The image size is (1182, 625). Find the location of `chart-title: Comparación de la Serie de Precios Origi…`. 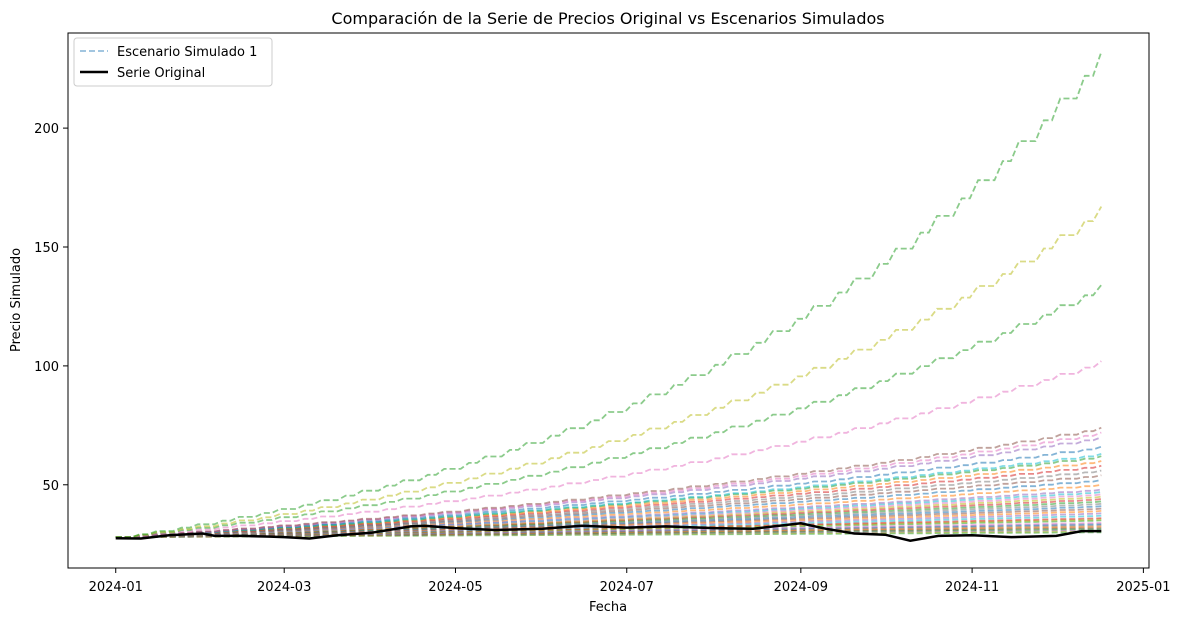

chart-title: Comparación de la Serie de Precios Origi… is located at coordinates (607, 18).